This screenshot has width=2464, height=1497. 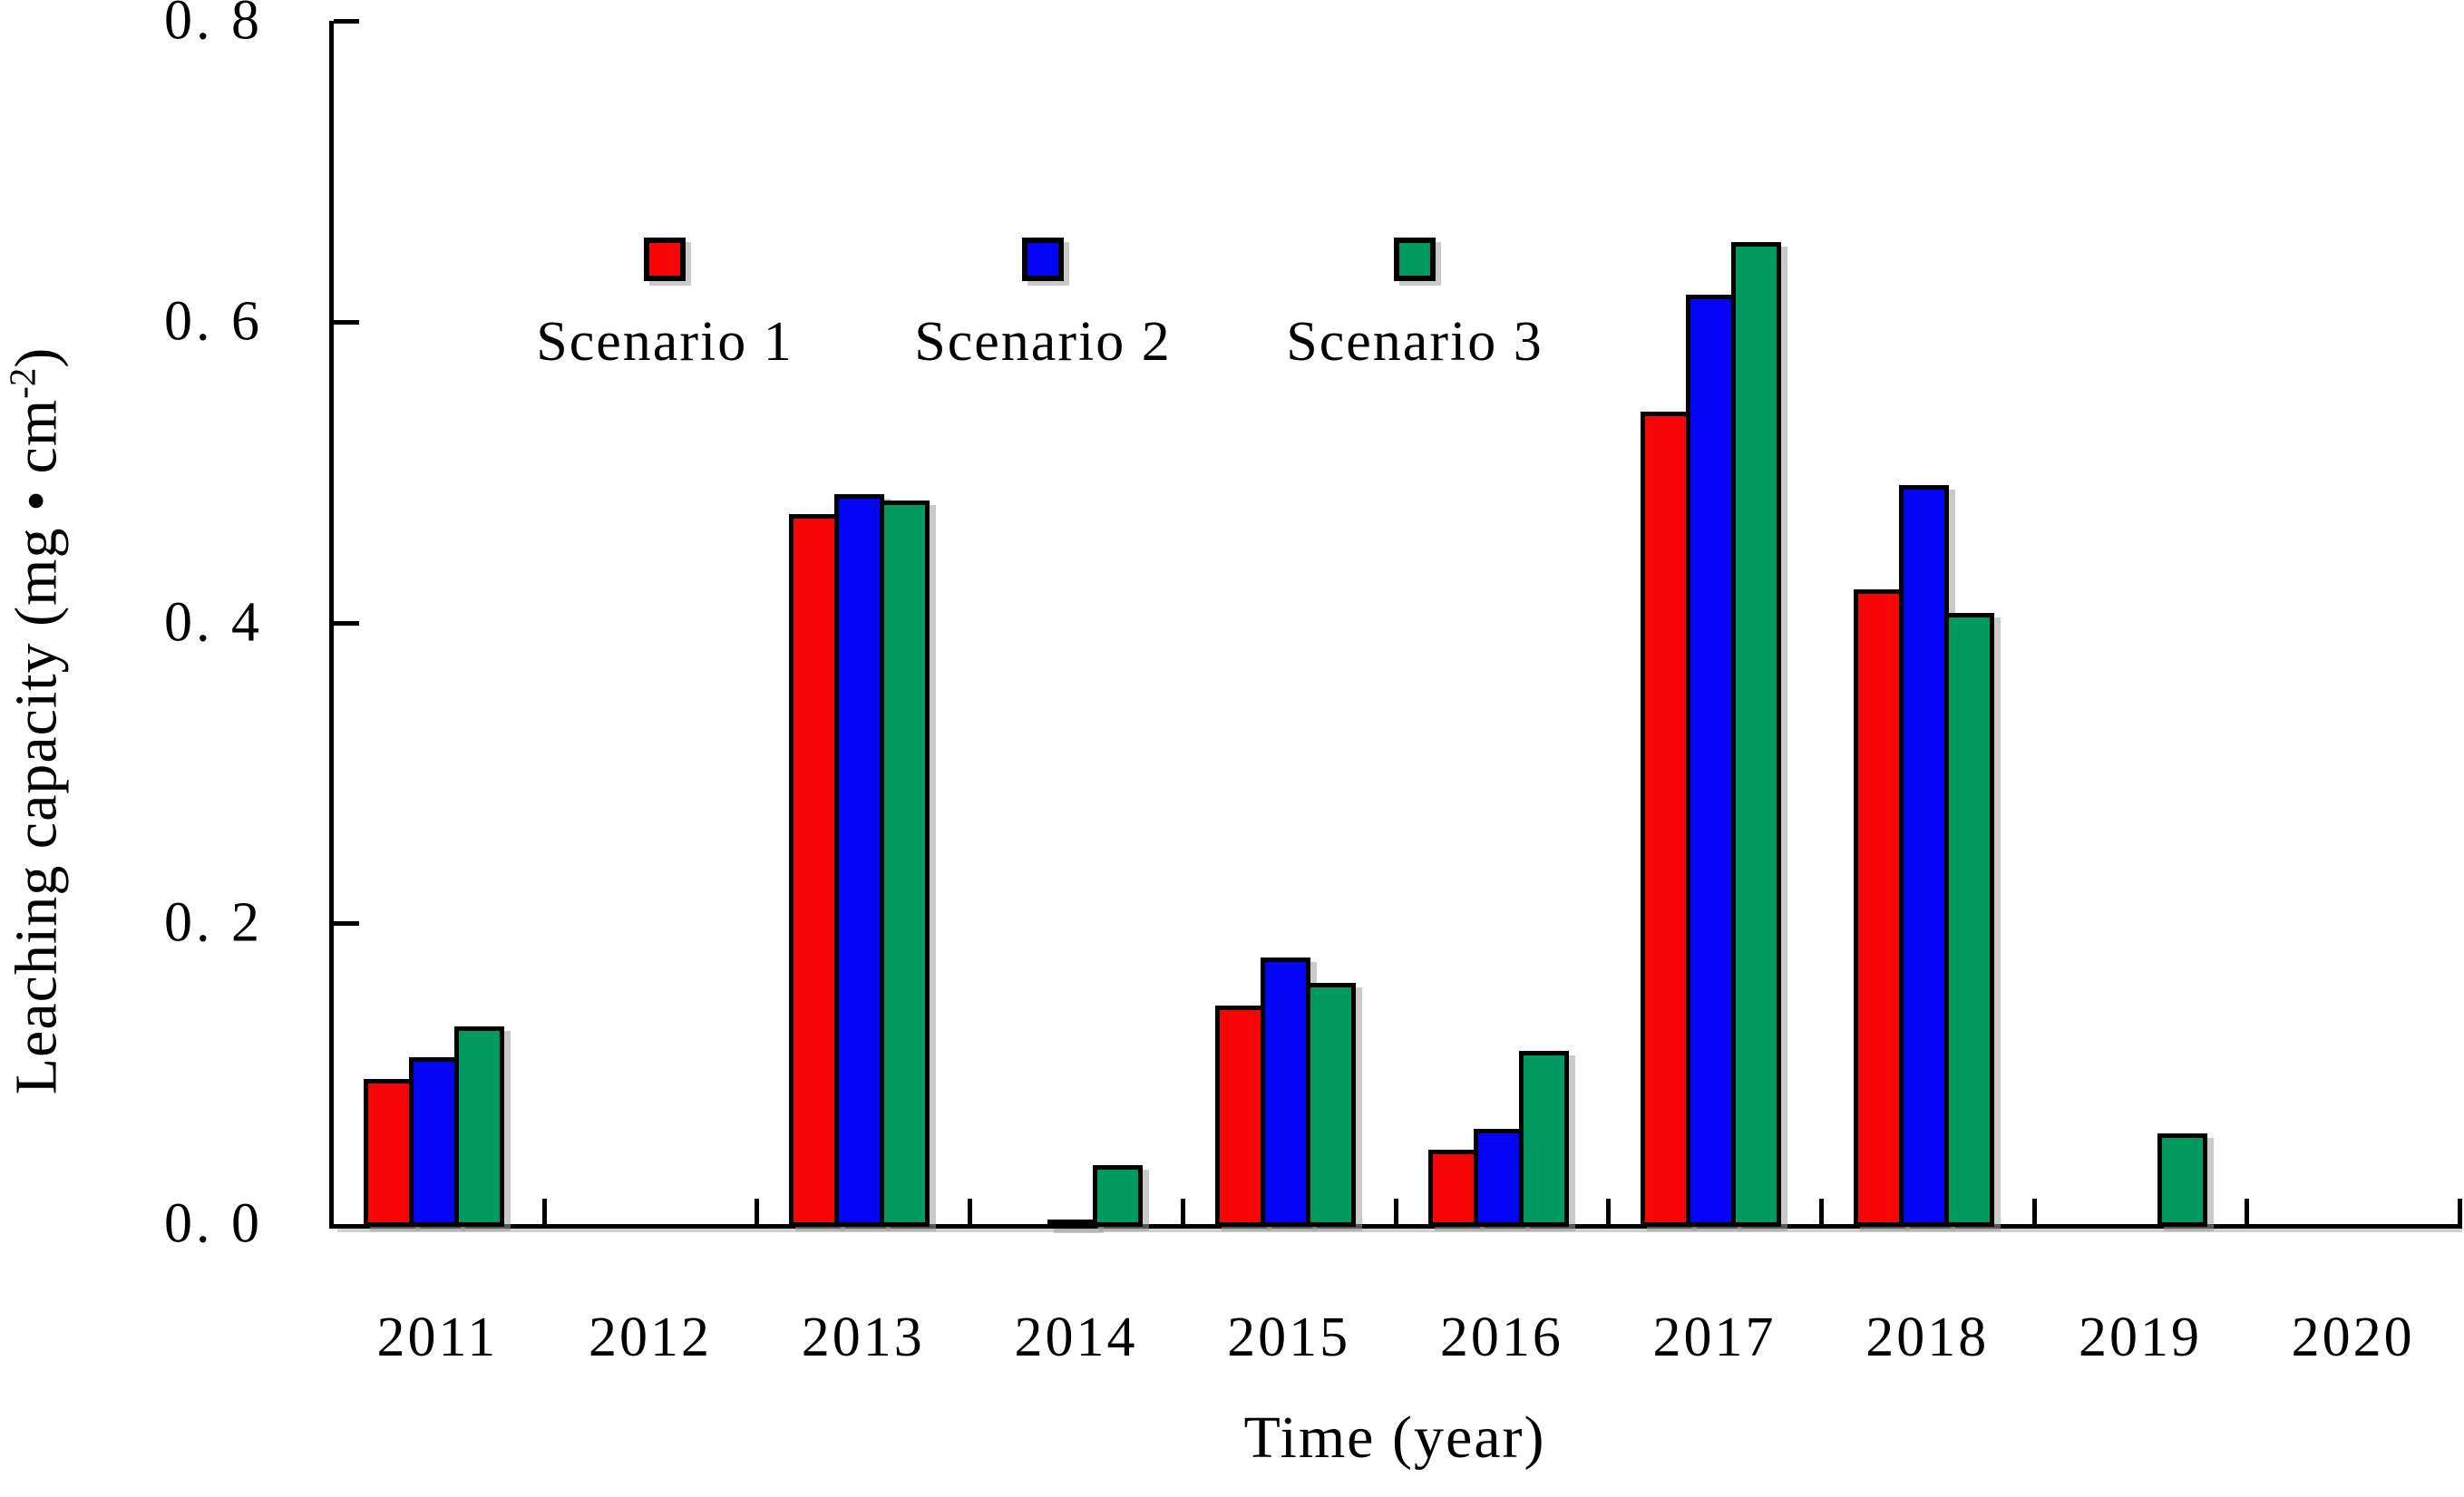 I want to click on y-axis-title-text: Leaching capacity (mg, so click(x=36, y=811).